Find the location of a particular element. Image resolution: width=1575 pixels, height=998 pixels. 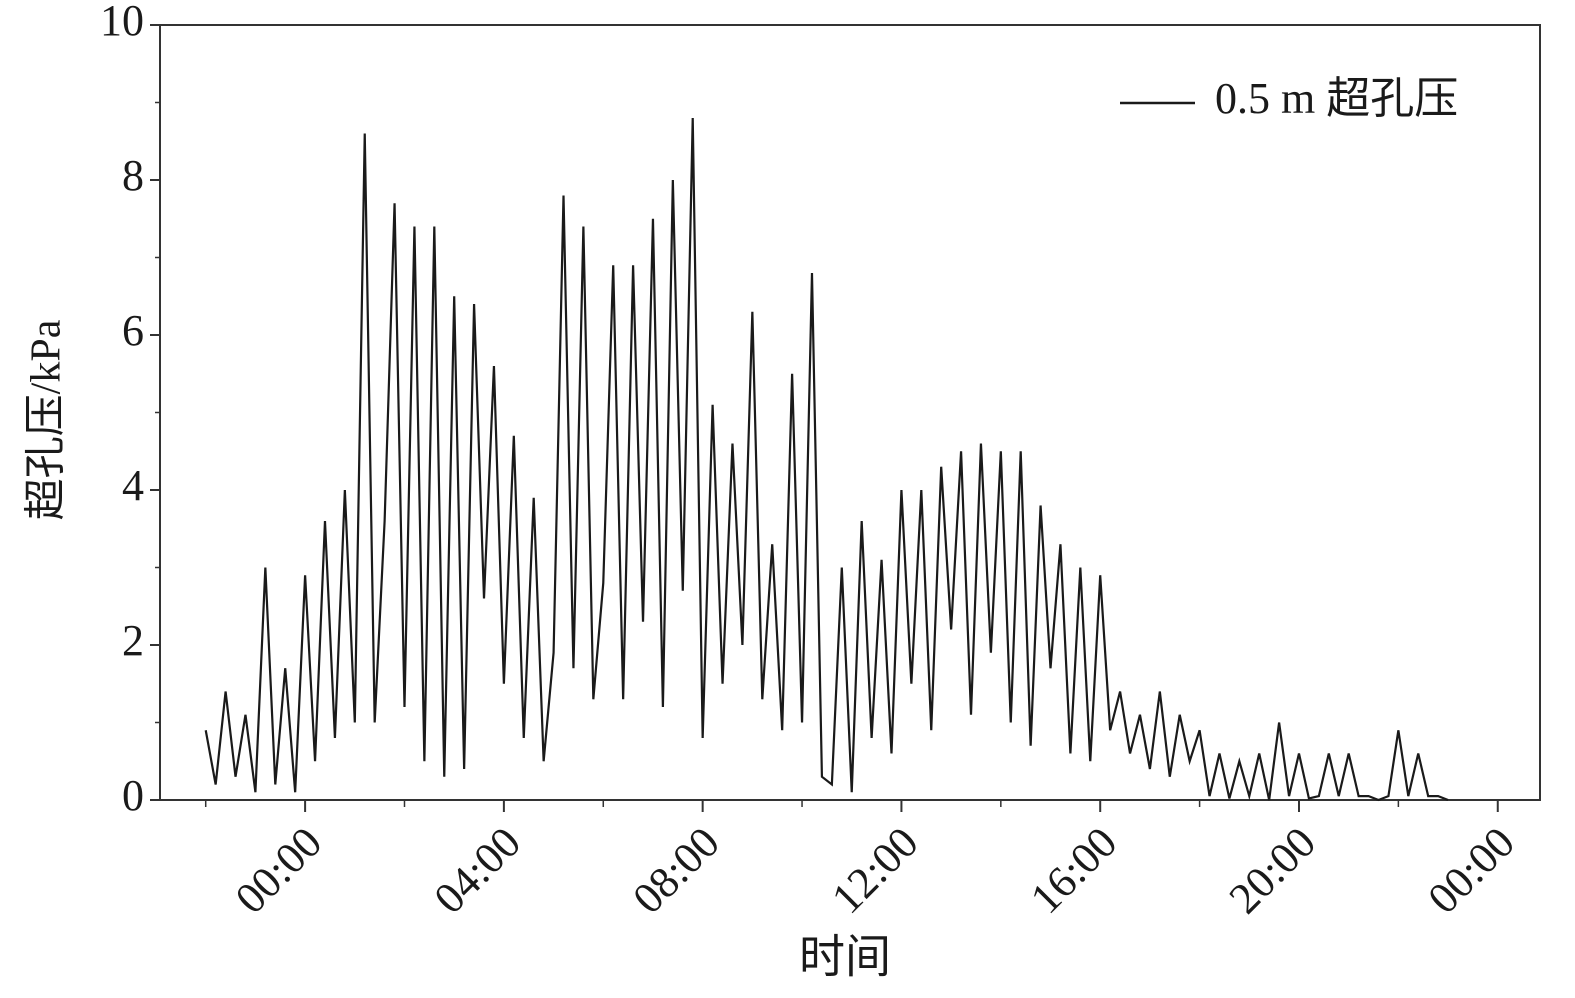

legend-label: 0.5 m 超孔压 is located at coordinates (1336, 98).